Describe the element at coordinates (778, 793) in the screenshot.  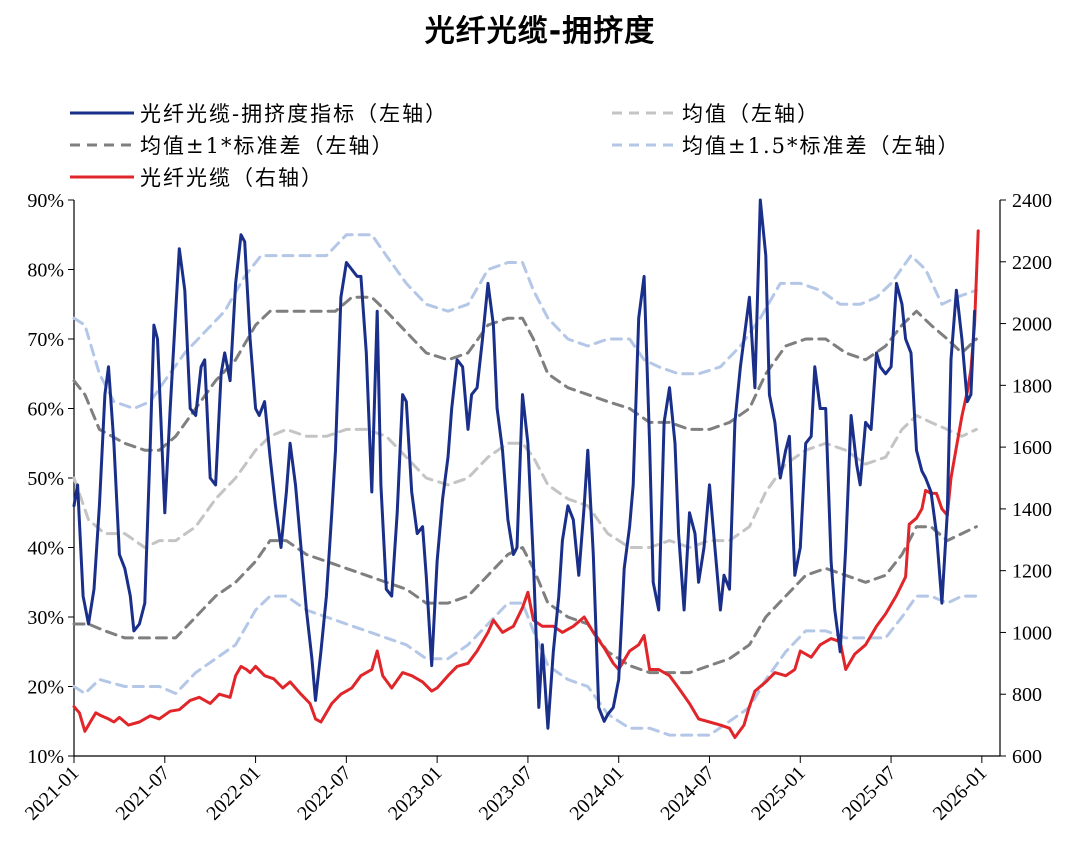
I see `x-tick-label: 2025-01` at that location.